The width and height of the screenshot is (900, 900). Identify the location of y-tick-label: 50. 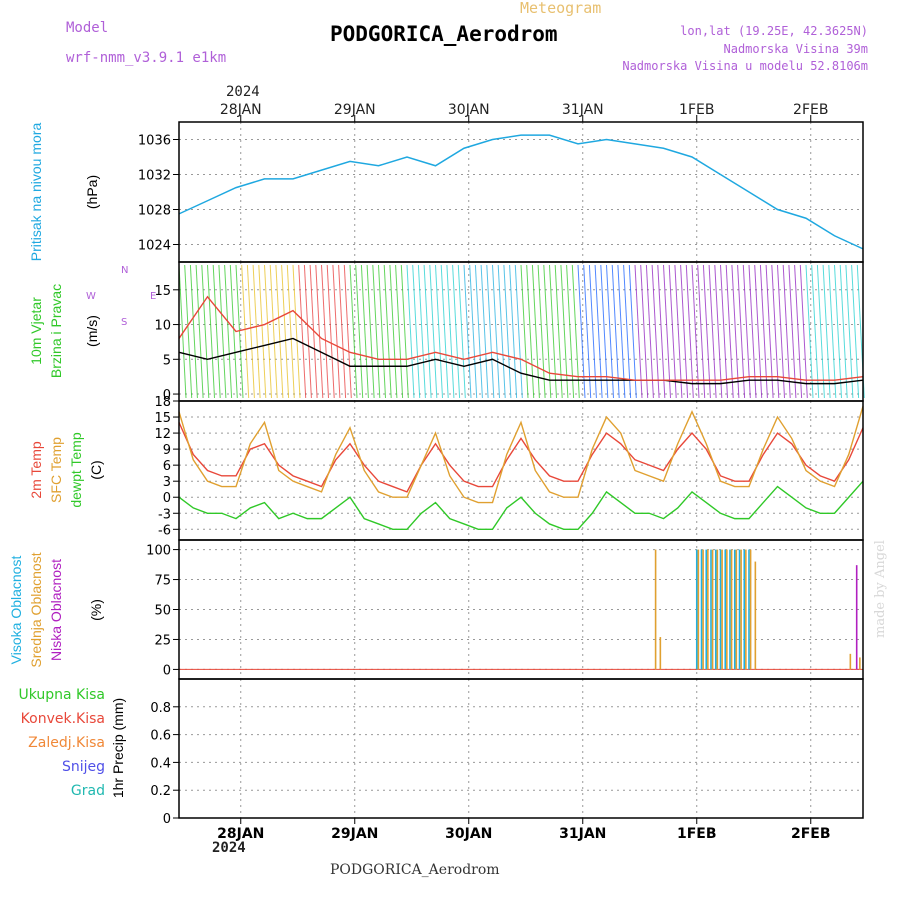
(162, 611).